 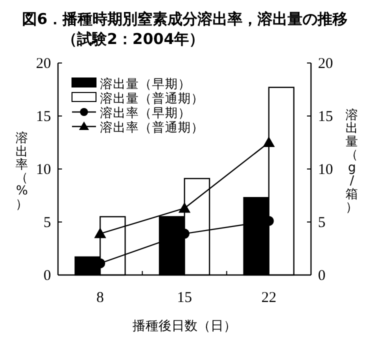 What do you see at coordinates (325, 117) in the screenshot?
I see `y2-tick-label: 15` at bounding box center [325, 117].